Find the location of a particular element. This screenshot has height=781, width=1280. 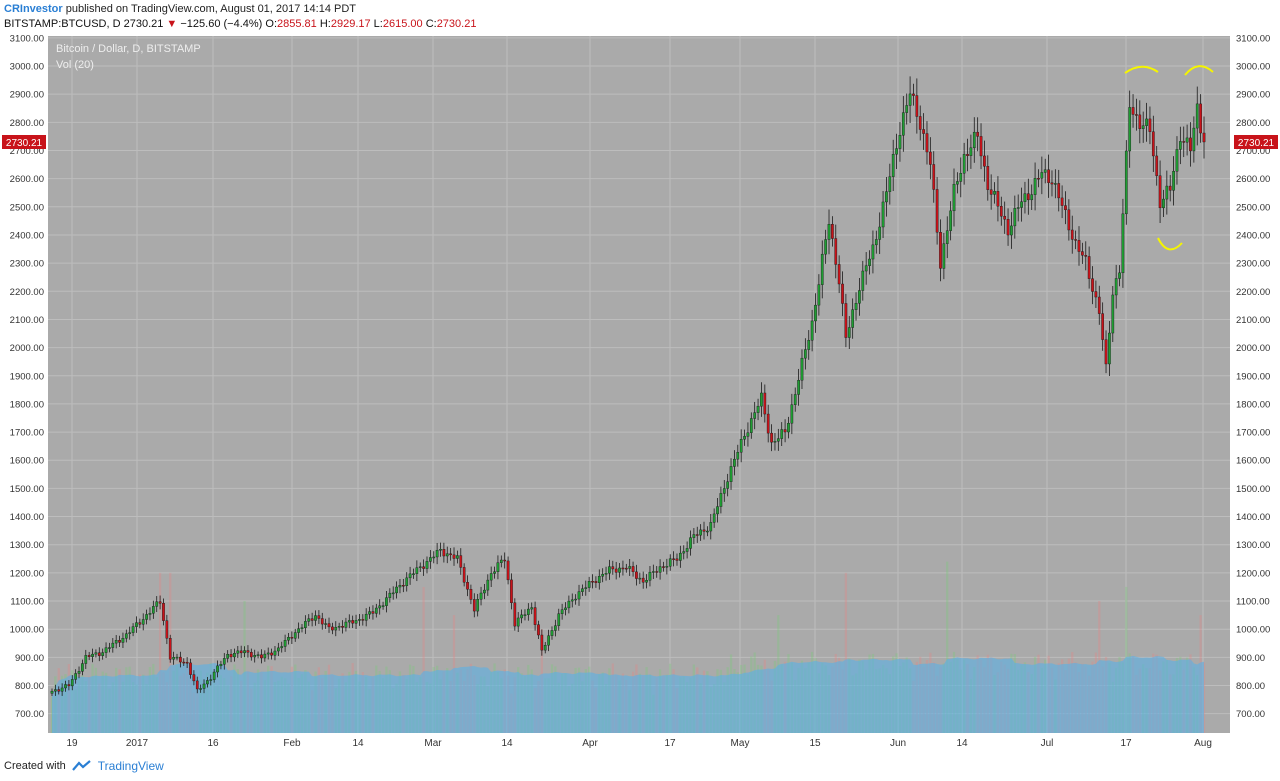

last-price: 2730.21 is located at coordinates (143, 24).